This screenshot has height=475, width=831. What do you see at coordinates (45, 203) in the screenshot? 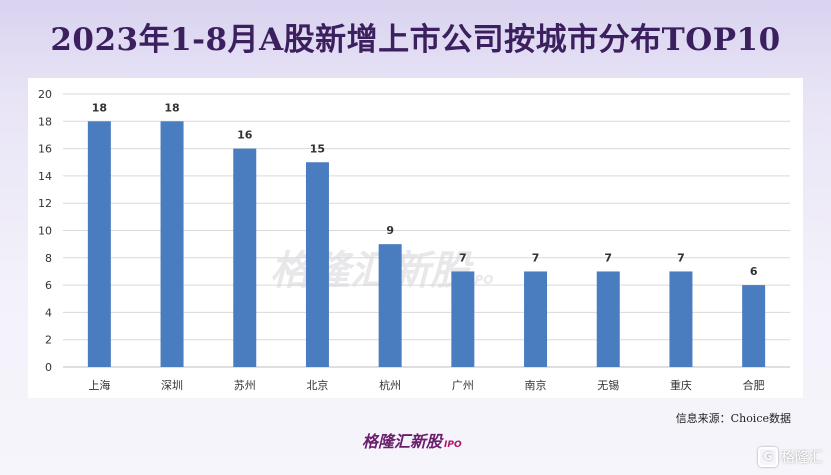
I see `y-tick-label: 12` at bounding box center [45, 203].